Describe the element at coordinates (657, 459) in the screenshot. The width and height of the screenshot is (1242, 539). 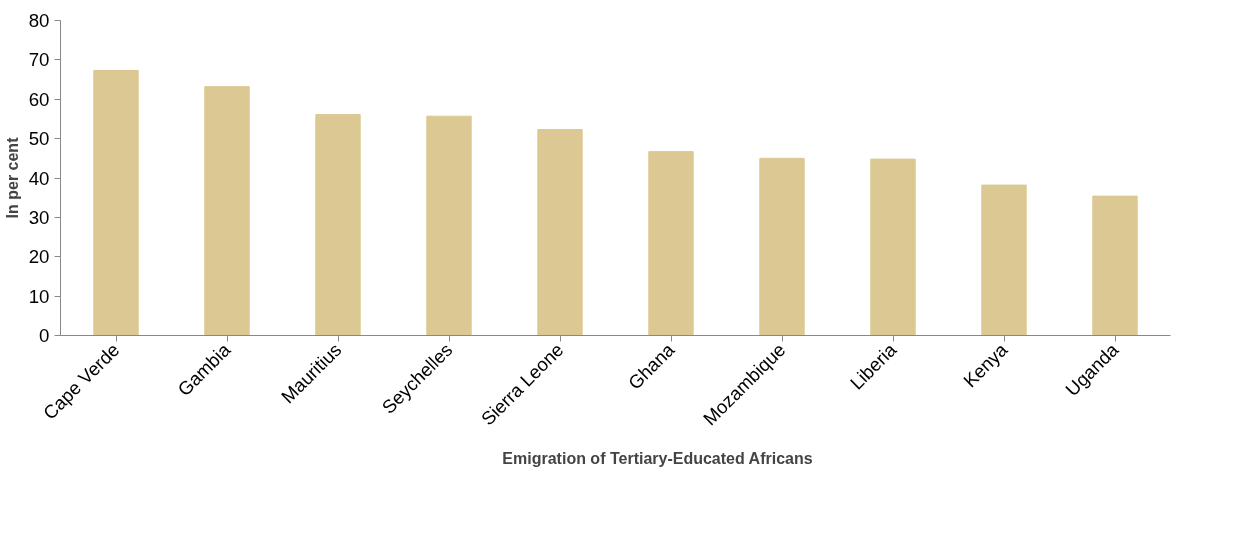
I see `text: Emigration of Tertiary-Educated Africans` at that location.